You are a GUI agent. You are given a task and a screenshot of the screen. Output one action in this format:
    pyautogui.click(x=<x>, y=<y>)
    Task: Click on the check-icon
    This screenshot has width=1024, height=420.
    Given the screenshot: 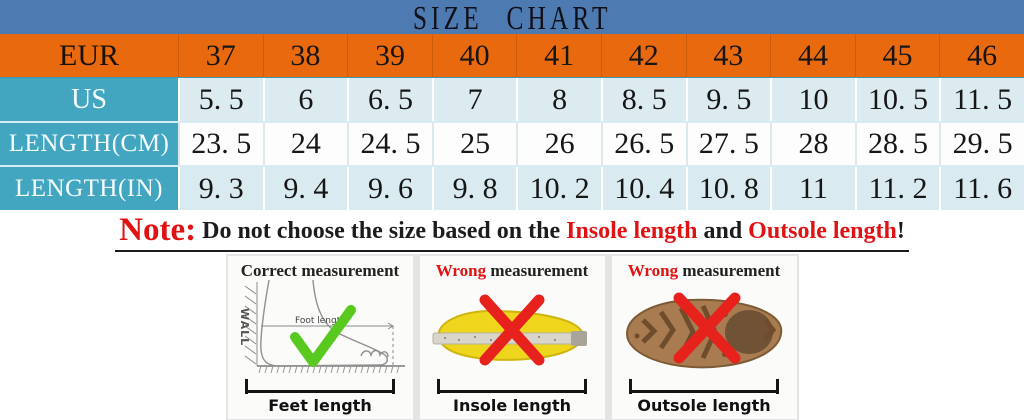 What is the action you would take?
    pyautogui.click(x=322, y=336)
    